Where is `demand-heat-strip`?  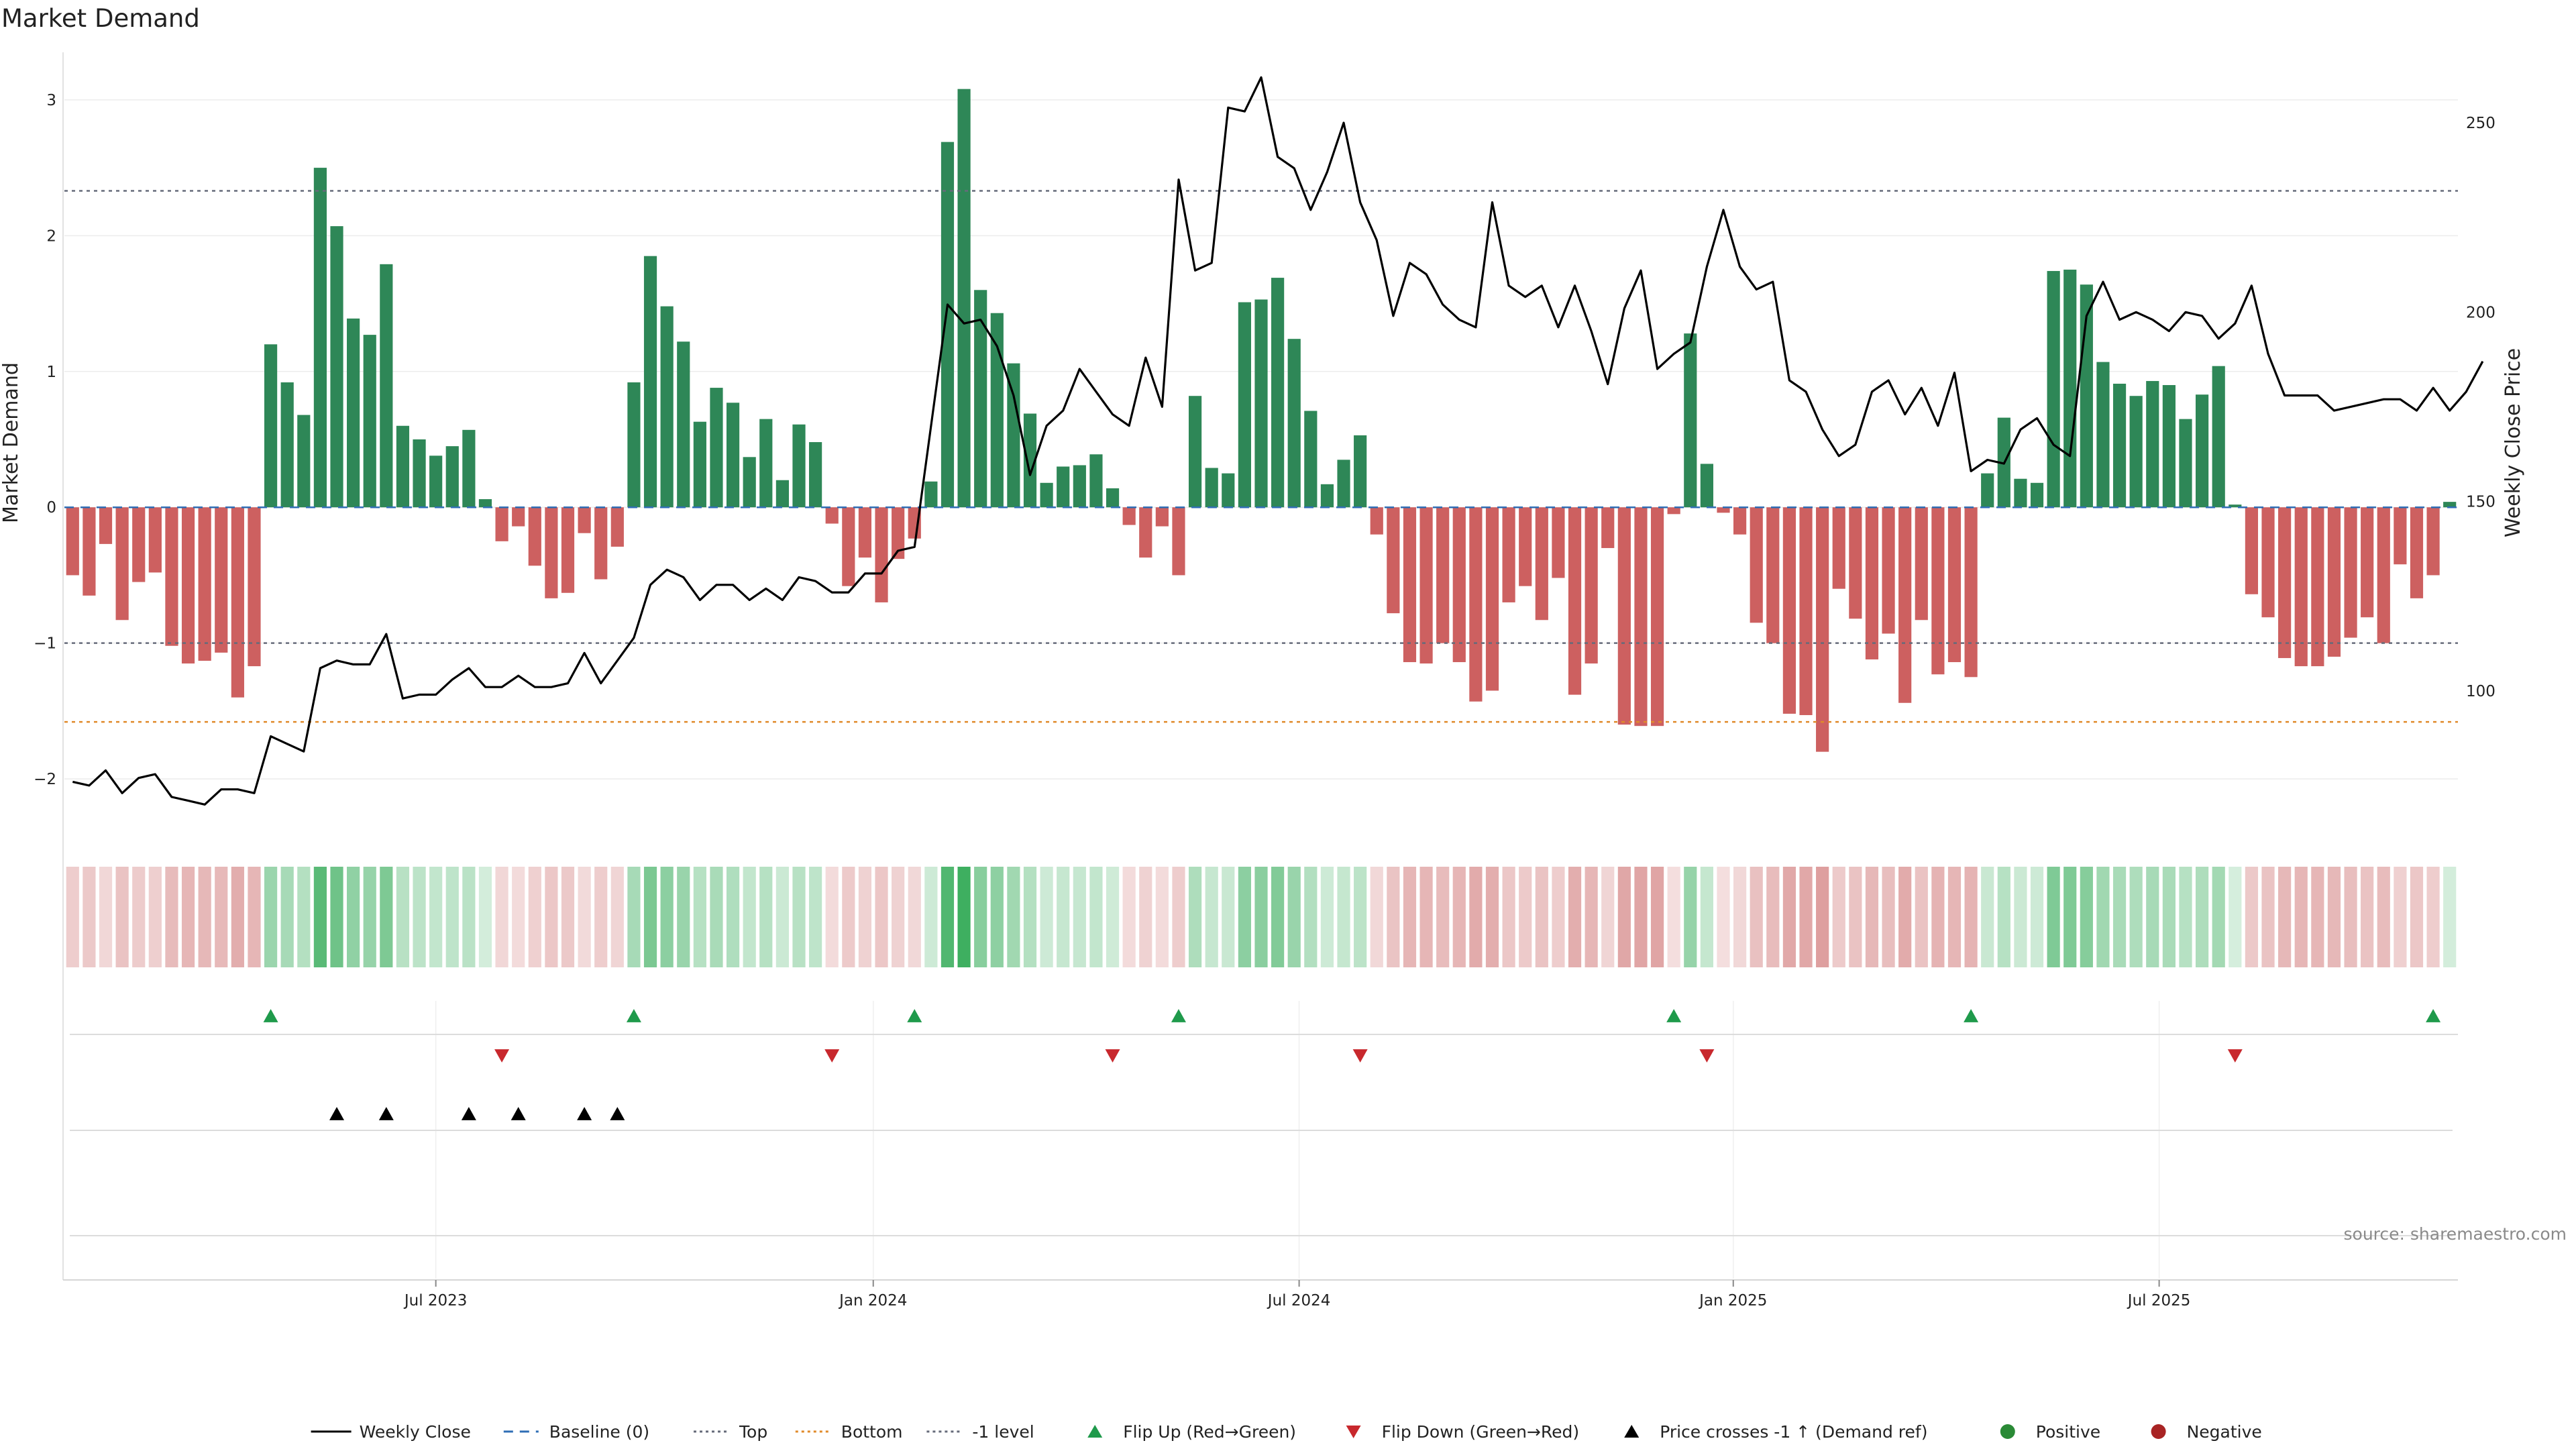 demand-heat-strip is located at coordinates (1261, 917).